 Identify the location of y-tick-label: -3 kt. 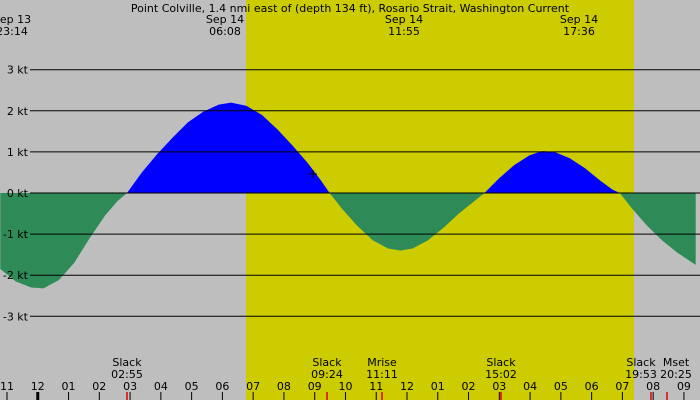
(16, 316).